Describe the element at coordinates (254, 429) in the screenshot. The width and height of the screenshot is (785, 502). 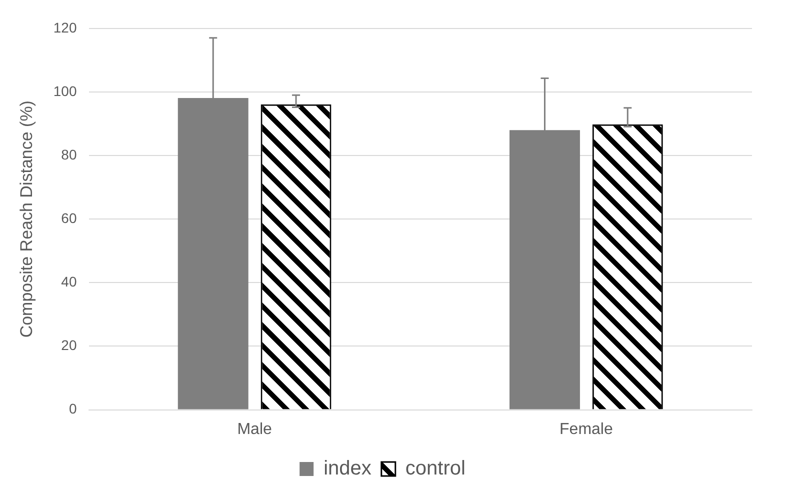
I see `x-tick-label: Male` at that location.